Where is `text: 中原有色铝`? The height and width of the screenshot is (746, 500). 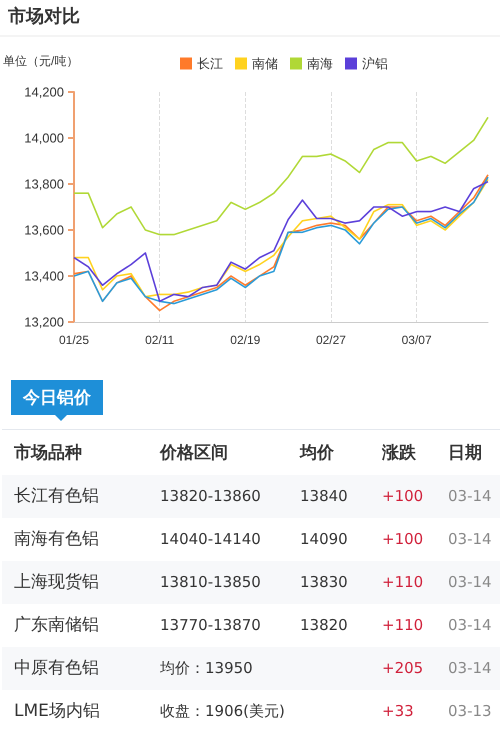 text: 中原有色铝 is located at coordinates (56, 668).